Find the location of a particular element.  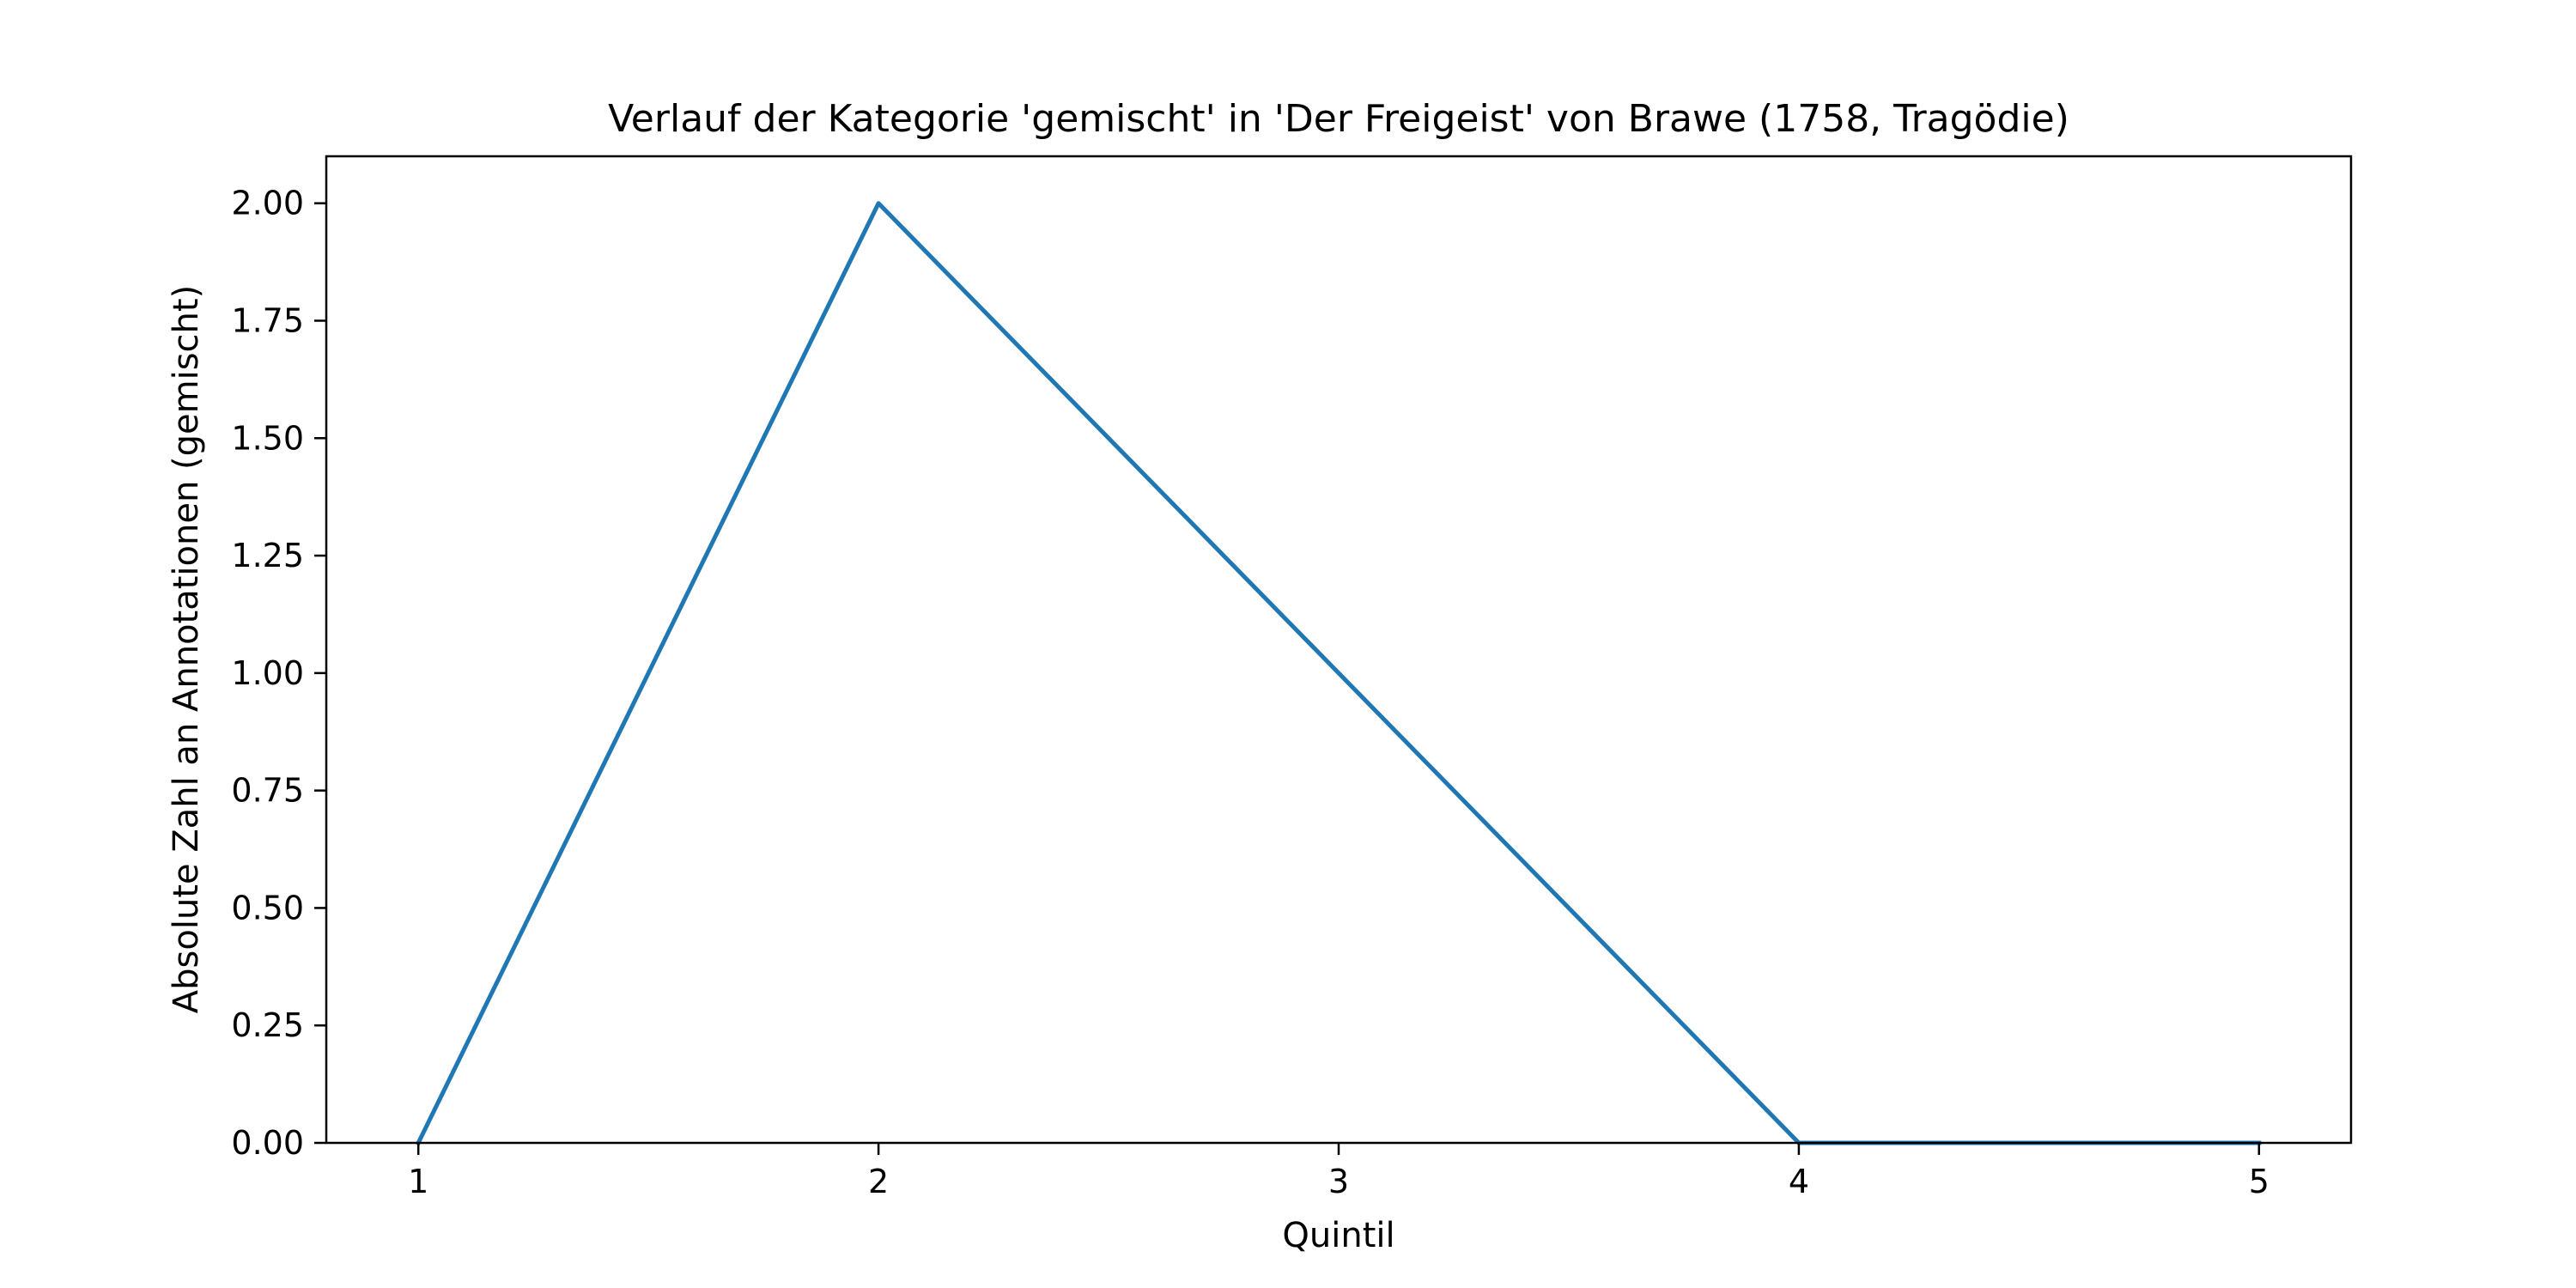

x-tick-label-4: 4 is located at coordinates (1799, 1181).